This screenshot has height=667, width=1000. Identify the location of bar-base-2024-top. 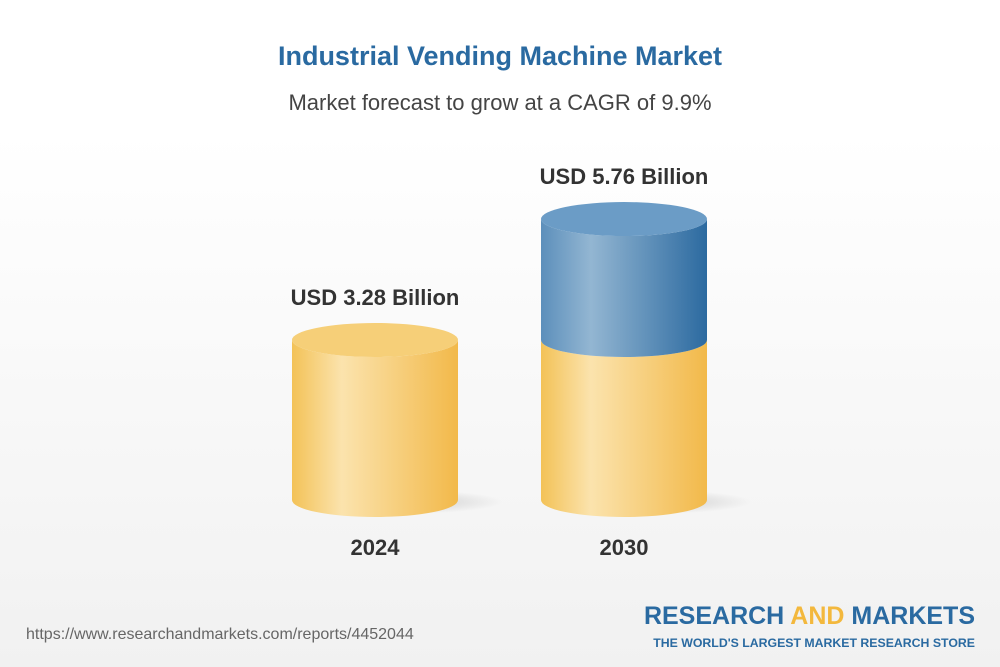
(375, 340).